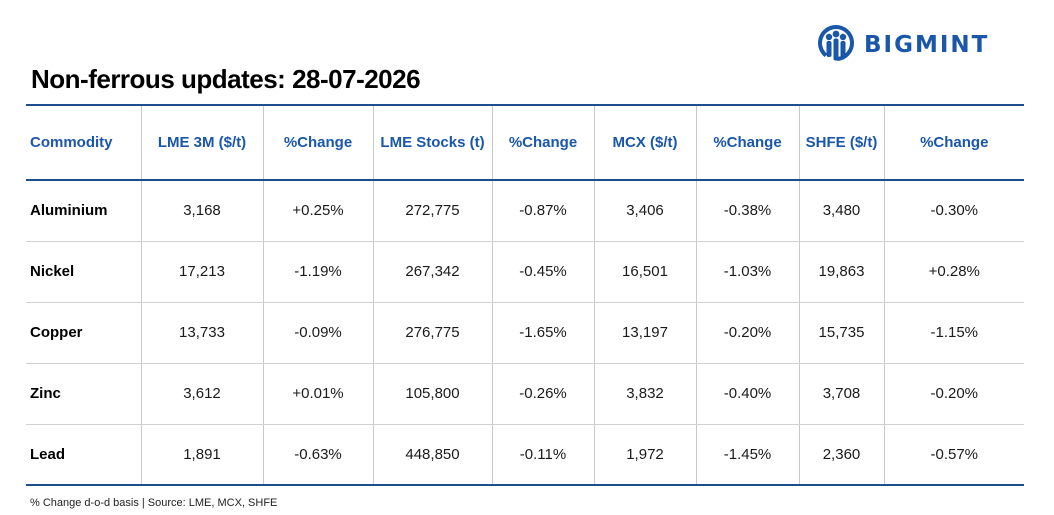 This screenshot has height=515, width=1054. I want to click on header-col-lme-3m: LME 3M ($/t), so click(202, 142).